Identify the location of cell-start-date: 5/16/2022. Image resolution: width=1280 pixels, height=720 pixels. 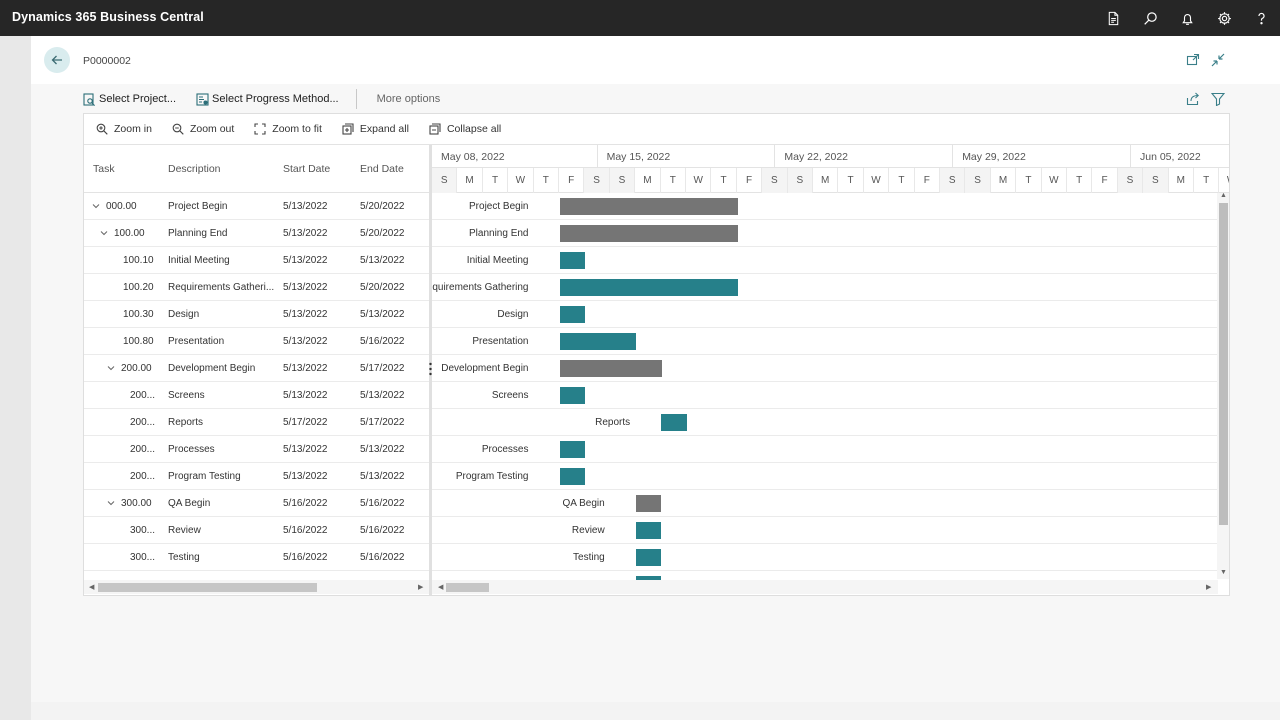
(305, 557).